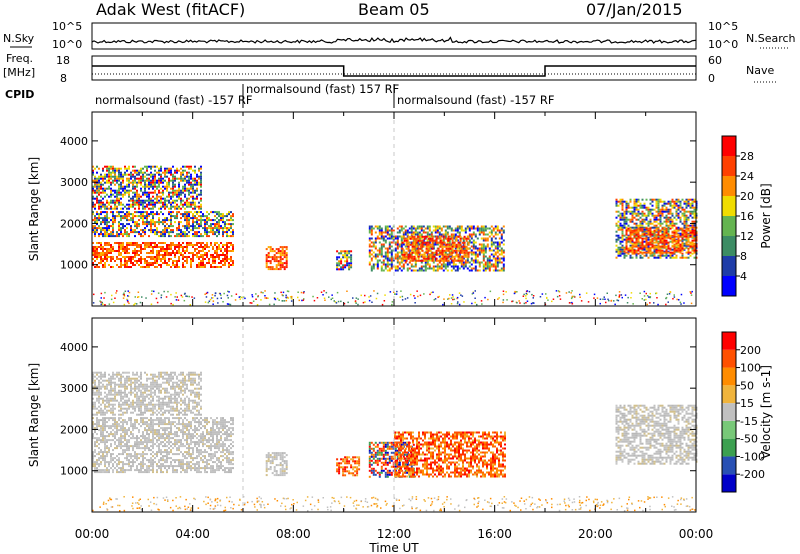 The image size is (800, 554). What do you see at coordinates (715, 60) in the screenshot?
I see `nave-tick-top: 60` at bounding box center [715, 60].